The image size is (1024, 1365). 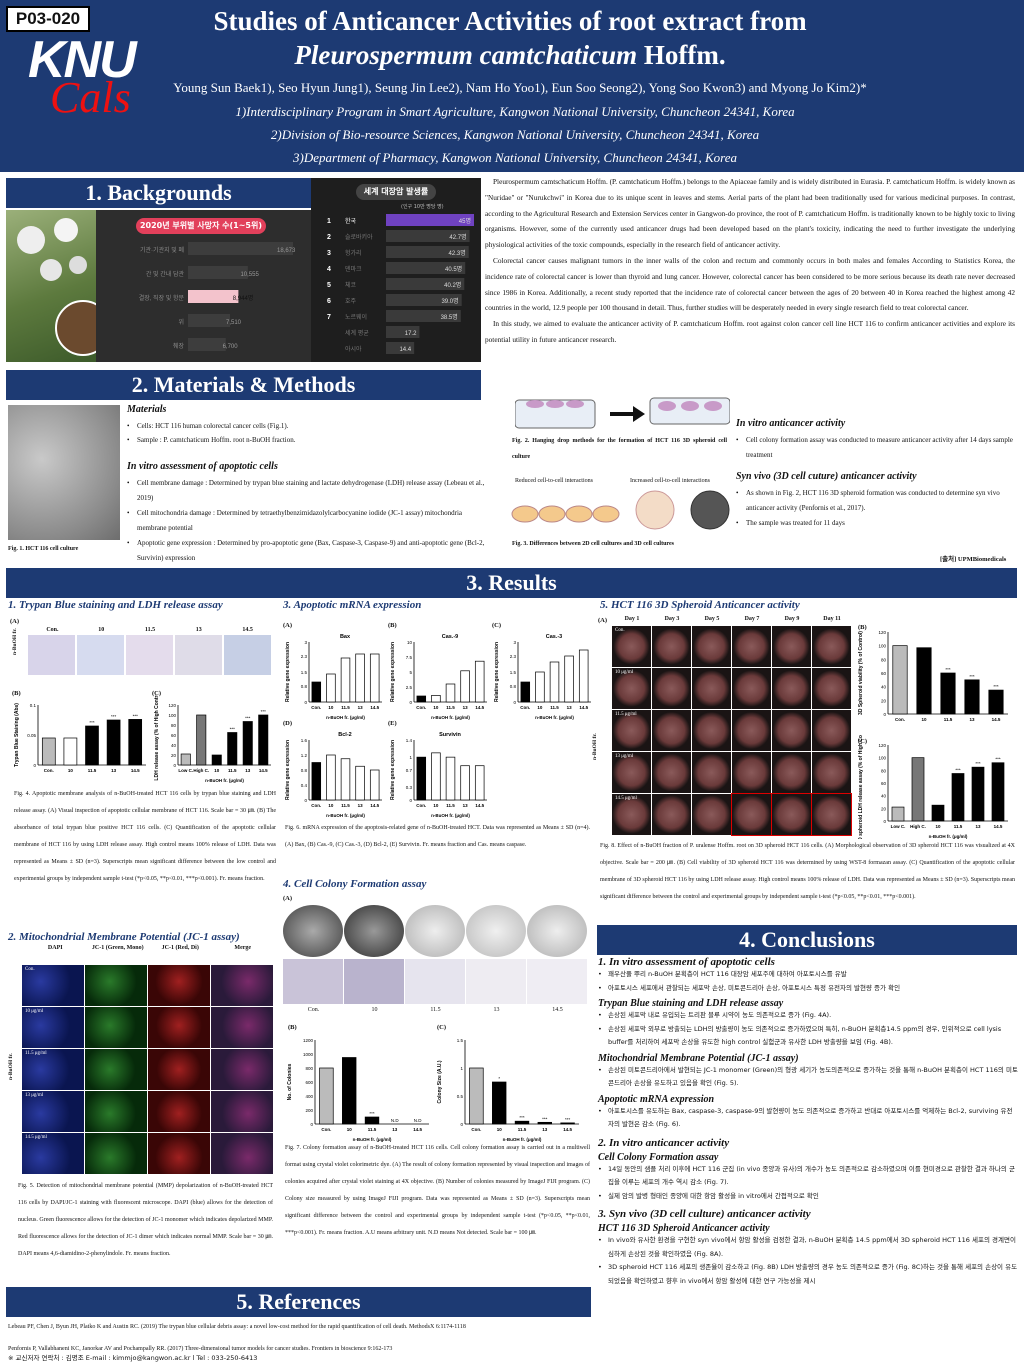 What do you see at coordinates (179, 346) in the screenshot?
I see `bar-label: 췌장` at bounding box center [179, 346].